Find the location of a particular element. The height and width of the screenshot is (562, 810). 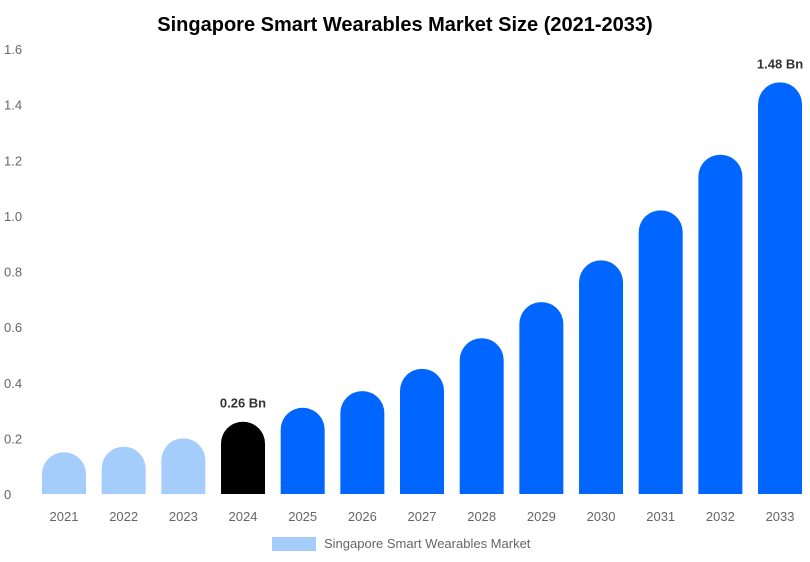

legend: Singapore Smart Wearables Market is located at coordinates (401, 543).